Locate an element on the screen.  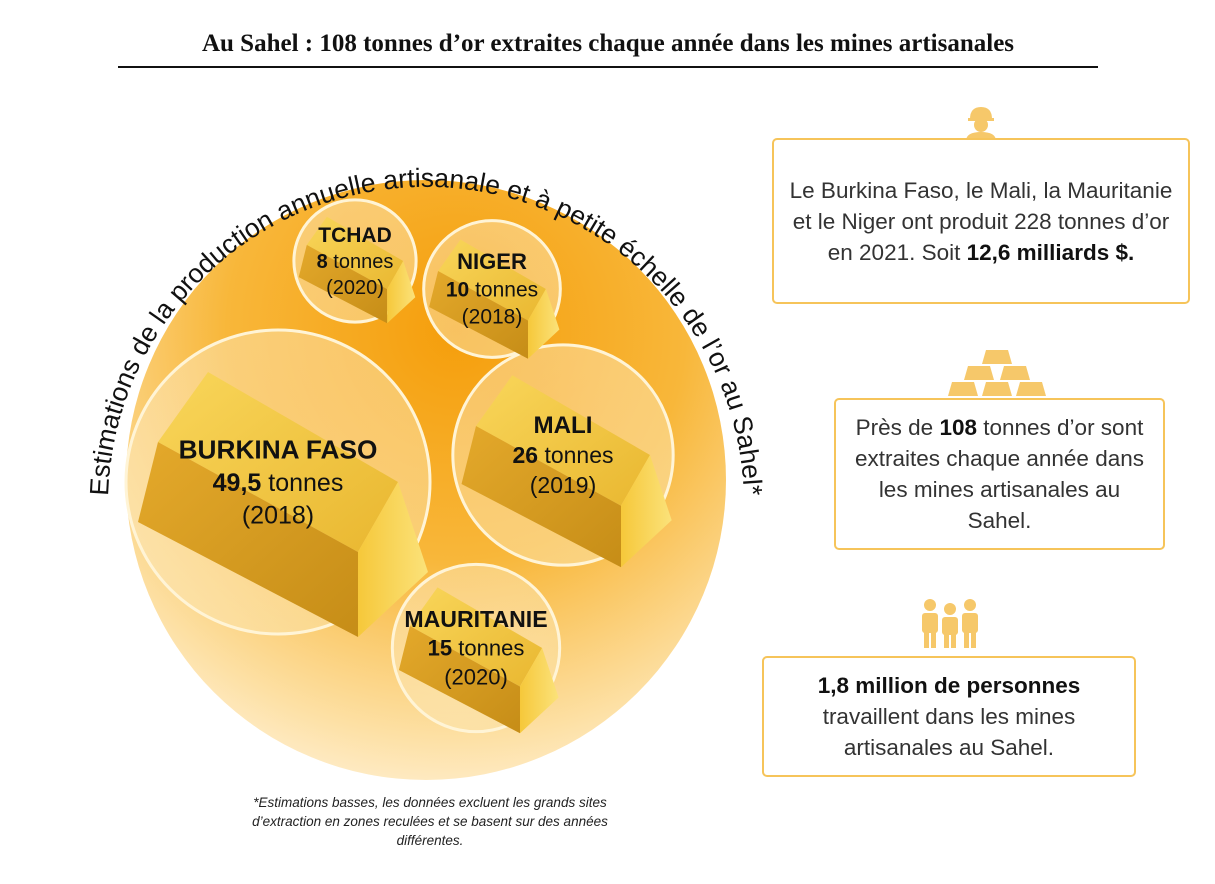
gold-bars-icon is located at coordinates (997, 373).